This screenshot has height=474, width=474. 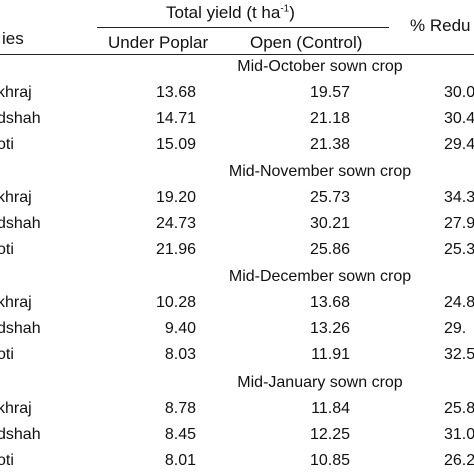 What do you see at coordinates (455, 328) in the screenshot?
I see `row-reduction: 29.` at bounding box center [455, 328].